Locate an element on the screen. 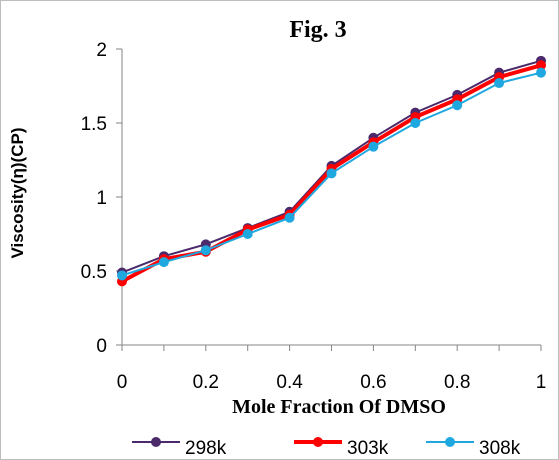 This screenshot has width=559, height=460. x-tick-label: 0 is located at coordinates (122, 382).